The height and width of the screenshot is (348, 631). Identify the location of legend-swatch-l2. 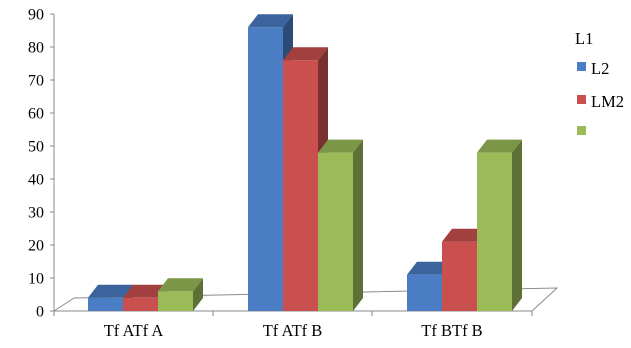
(581, 66).